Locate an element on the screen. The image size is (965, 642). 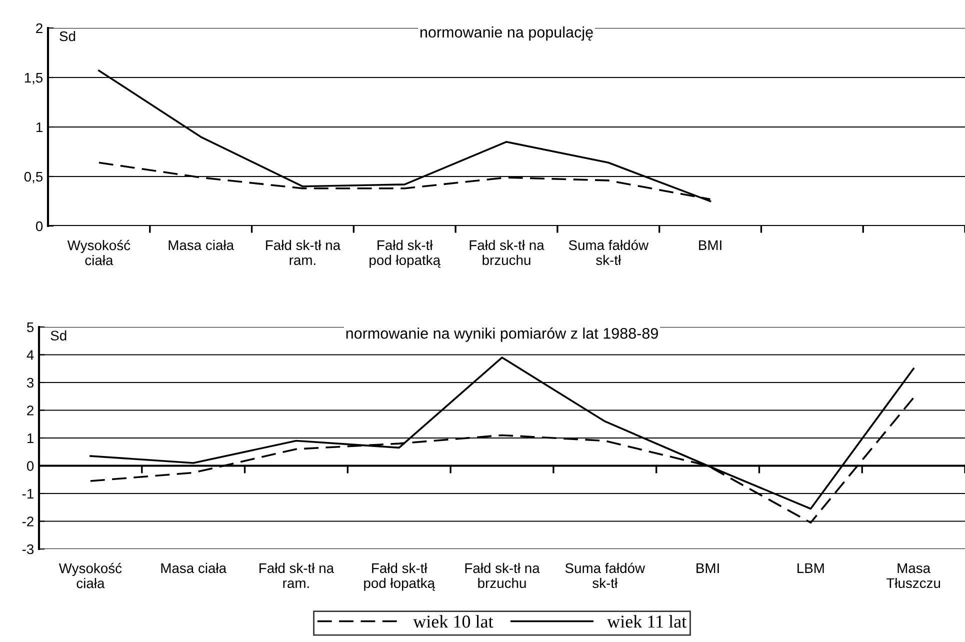
y-tick-label: 3 is located at coordinates (30, 383).